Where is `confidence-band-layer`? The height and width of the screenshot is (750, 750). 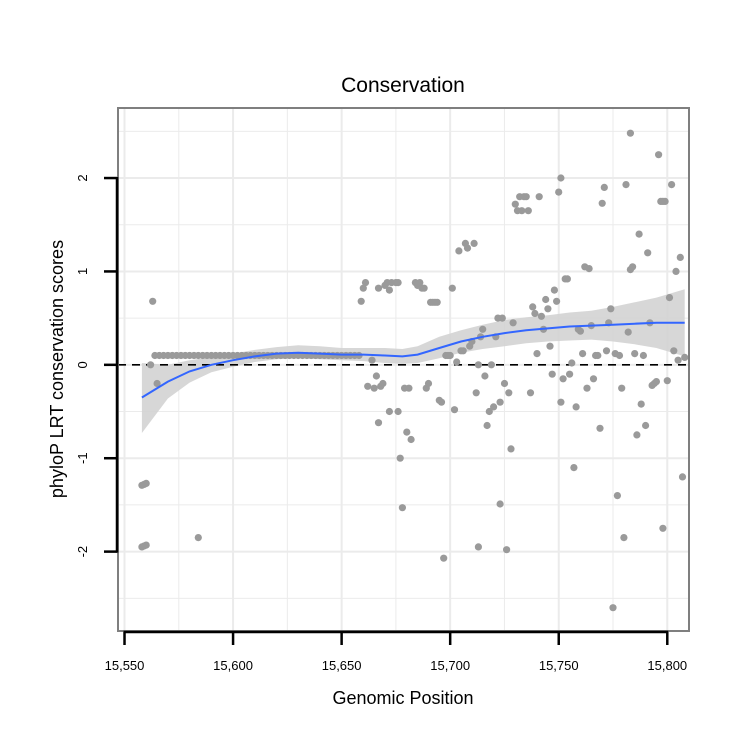
confidence-band-layer is located at coordinates (413, 361).